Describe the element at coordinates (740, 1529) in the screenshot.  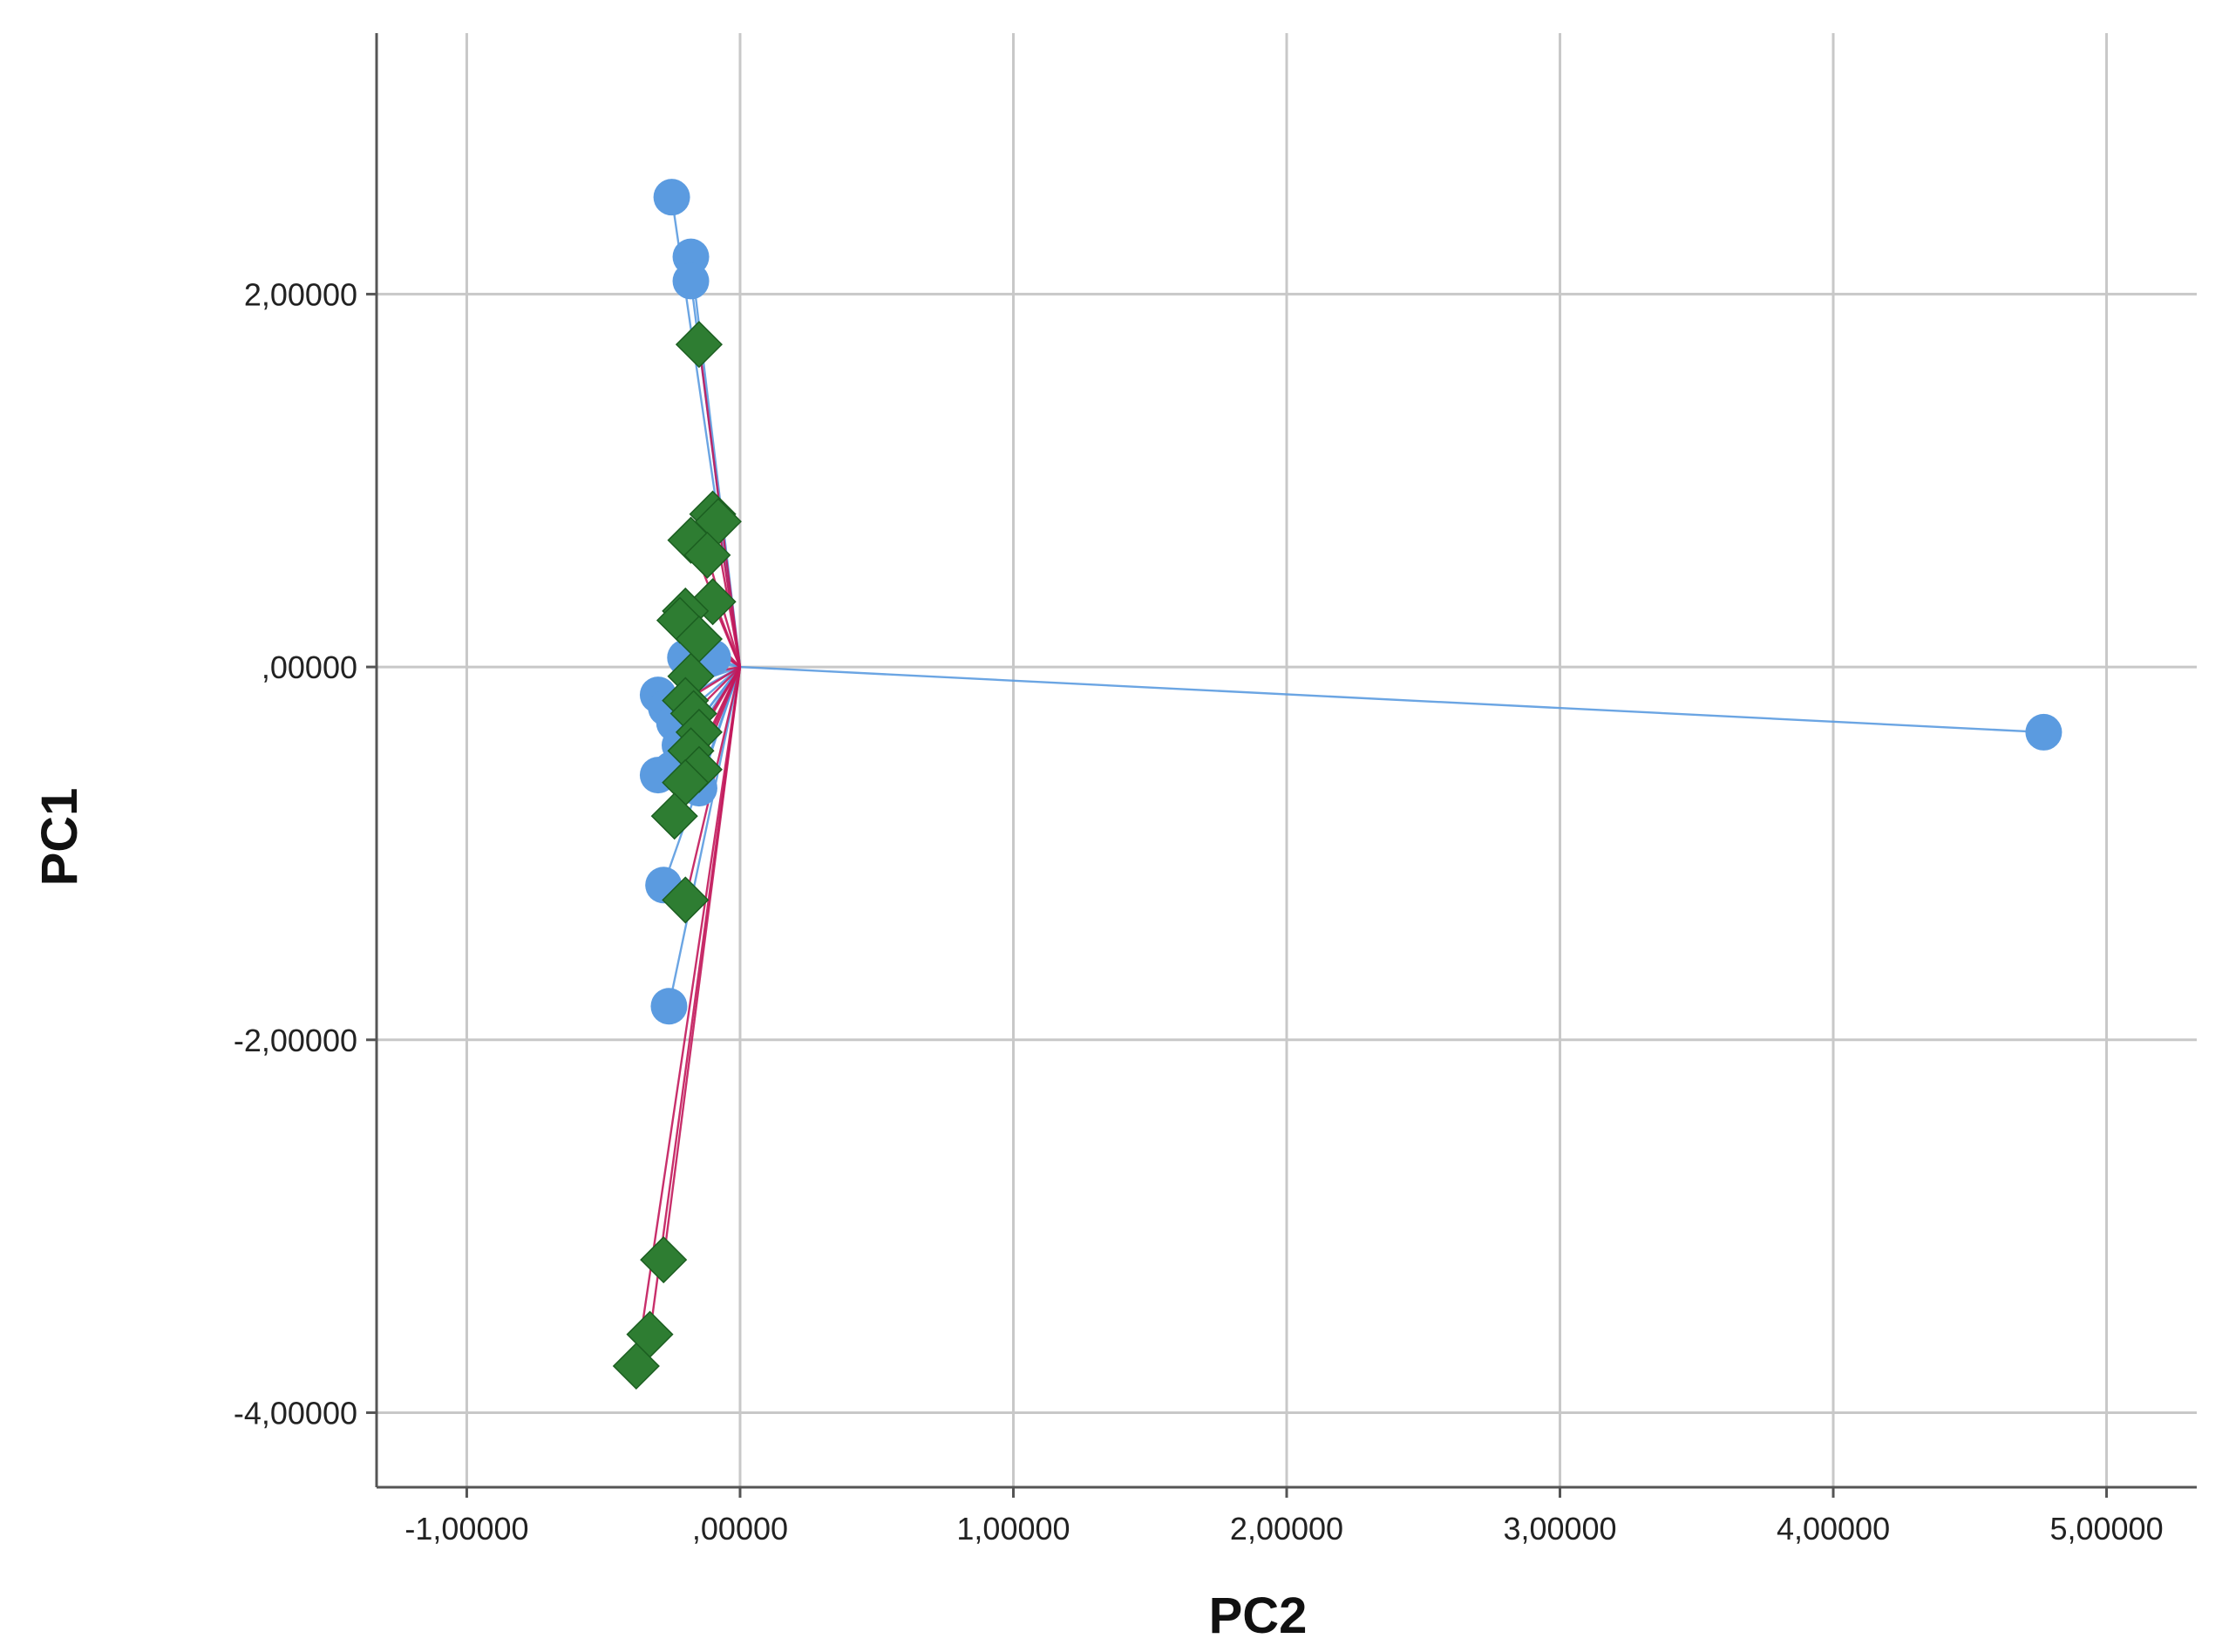
I see `x-tick-label: ,00000` at that location.